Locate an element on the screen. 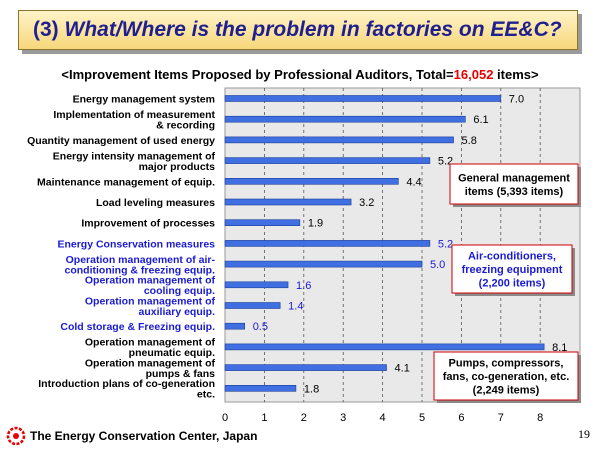  annotation-text: items (5,393 items) is located at coordinates (514, 192).